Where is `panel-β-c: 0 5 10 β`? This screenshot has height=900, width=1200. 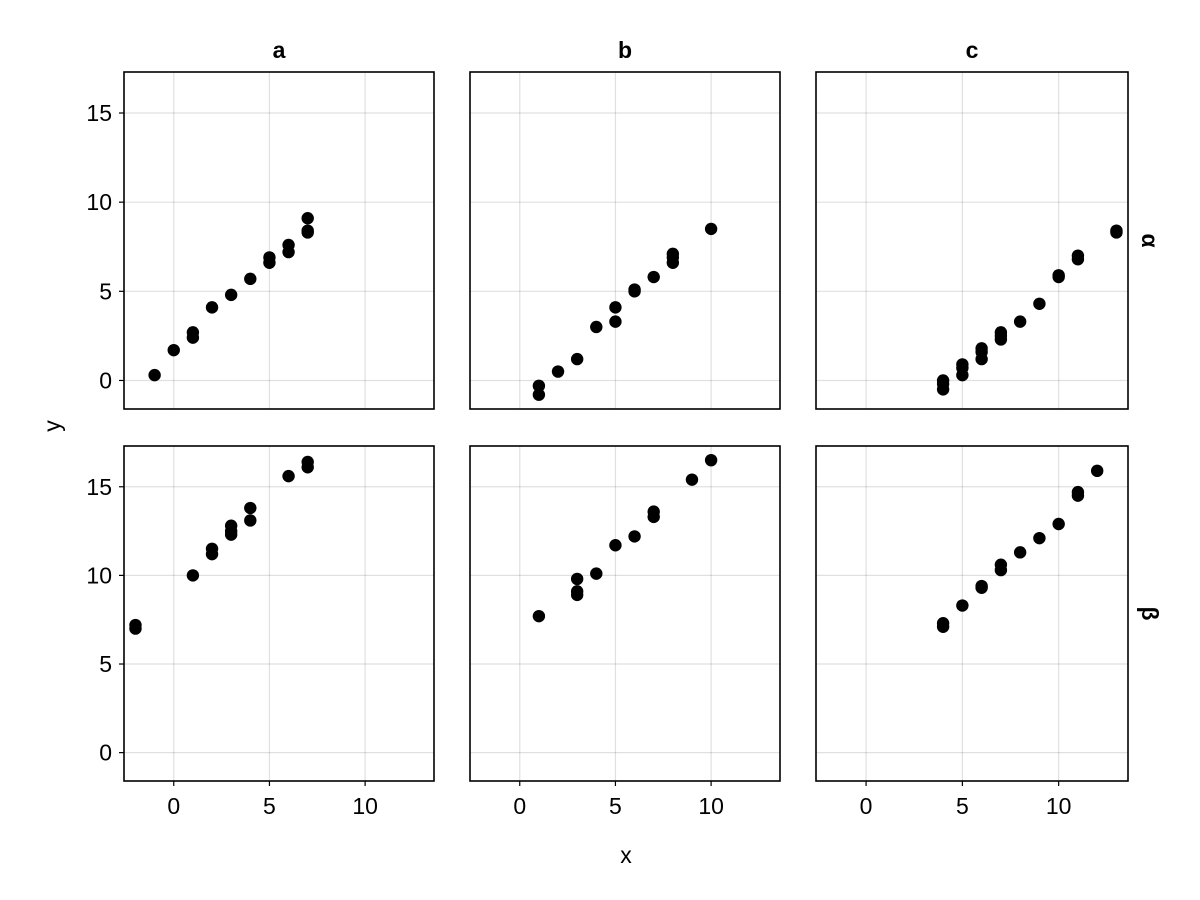 panel-β-c: 0 5 10 β is located at coordinates (989, 632).